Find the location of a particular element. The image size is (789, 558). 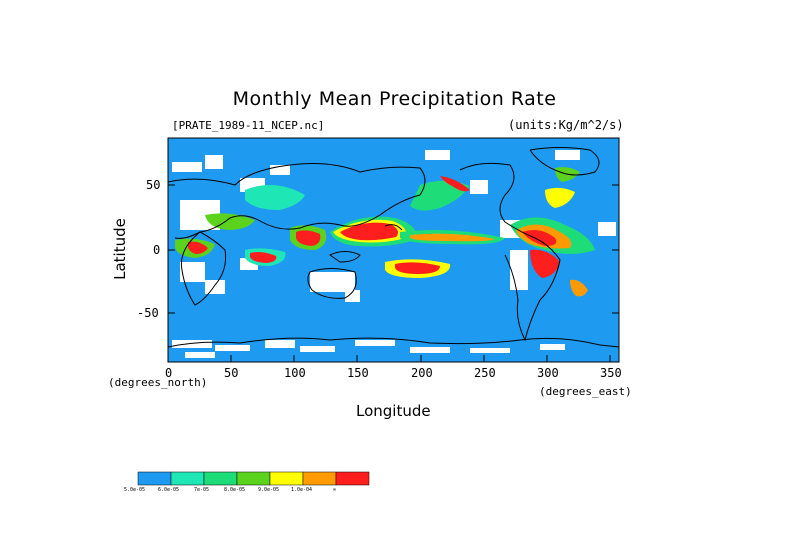

color-legend is located at coordinates (253, 478).